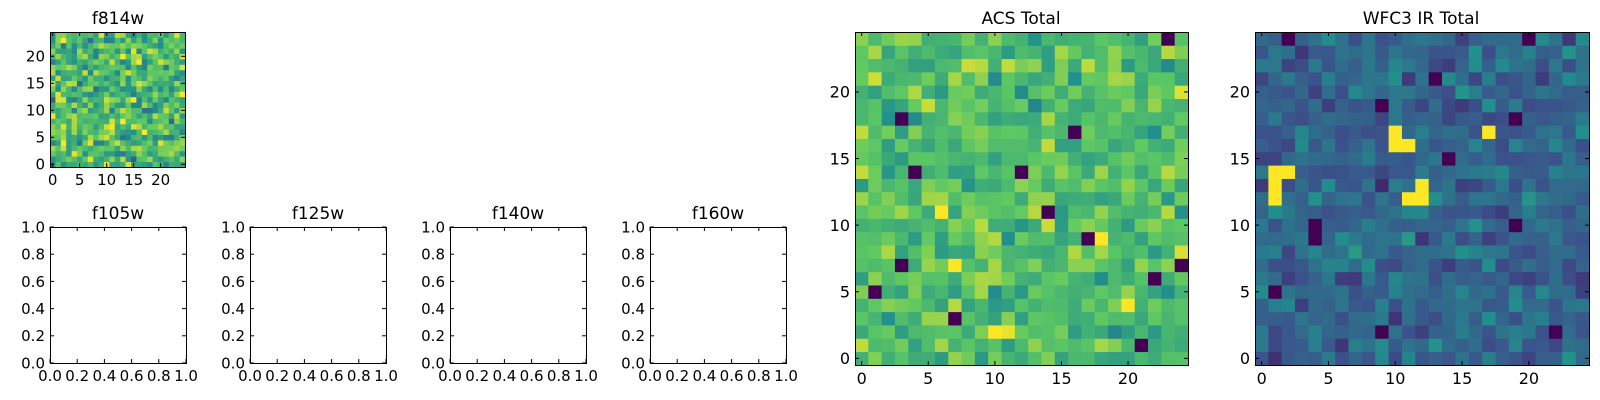 The height and width of the screenshot is (400, 1600). Describe the element at coordinates (1395, 378) in the screenshot. I see `x-tick-label: 10` at that location.